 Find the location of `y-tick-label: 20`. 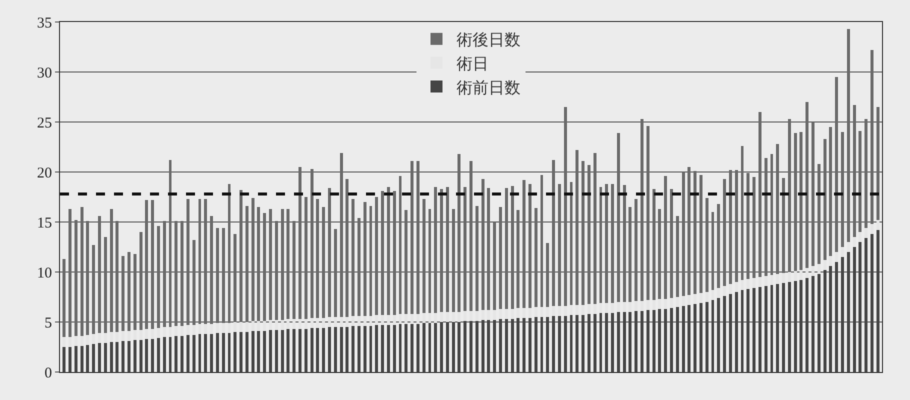

y-tick-label: 20 is located at coordinates (44, 173).